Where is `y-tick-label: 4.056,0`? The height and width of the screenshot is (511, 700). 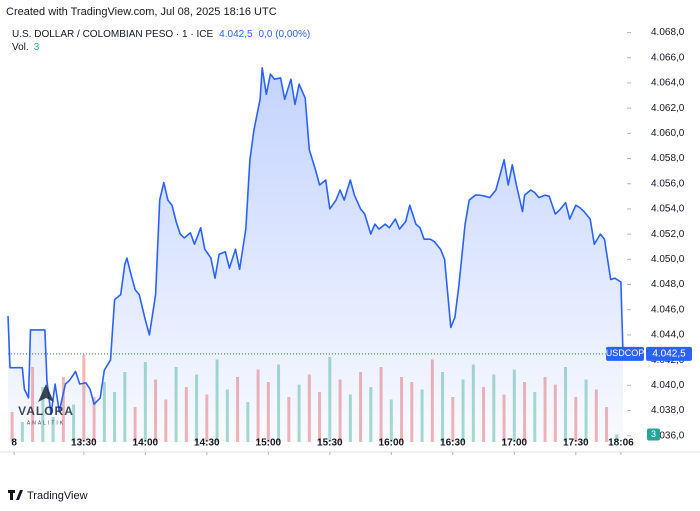 y-tick-label: 4.056,0 is located at coordinates (668, 183).